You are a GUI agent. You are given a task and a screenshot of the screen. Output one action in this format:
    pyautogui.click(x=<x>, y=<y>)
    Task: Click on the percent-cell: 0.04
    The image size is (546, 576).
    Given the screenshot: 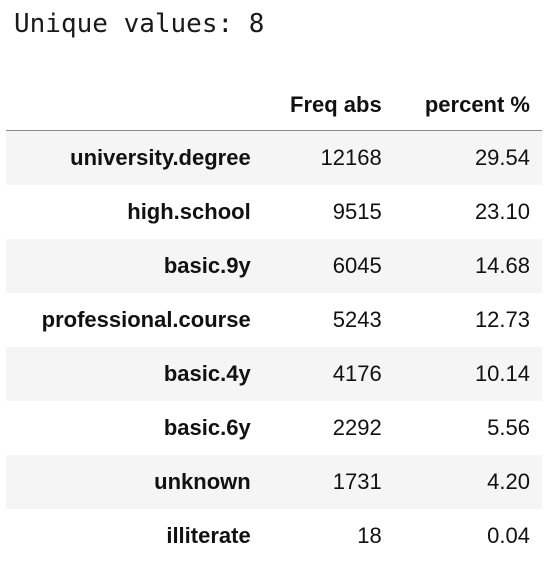 What is the action you would take?
    pyautogui.click(x=508, y=535)
    